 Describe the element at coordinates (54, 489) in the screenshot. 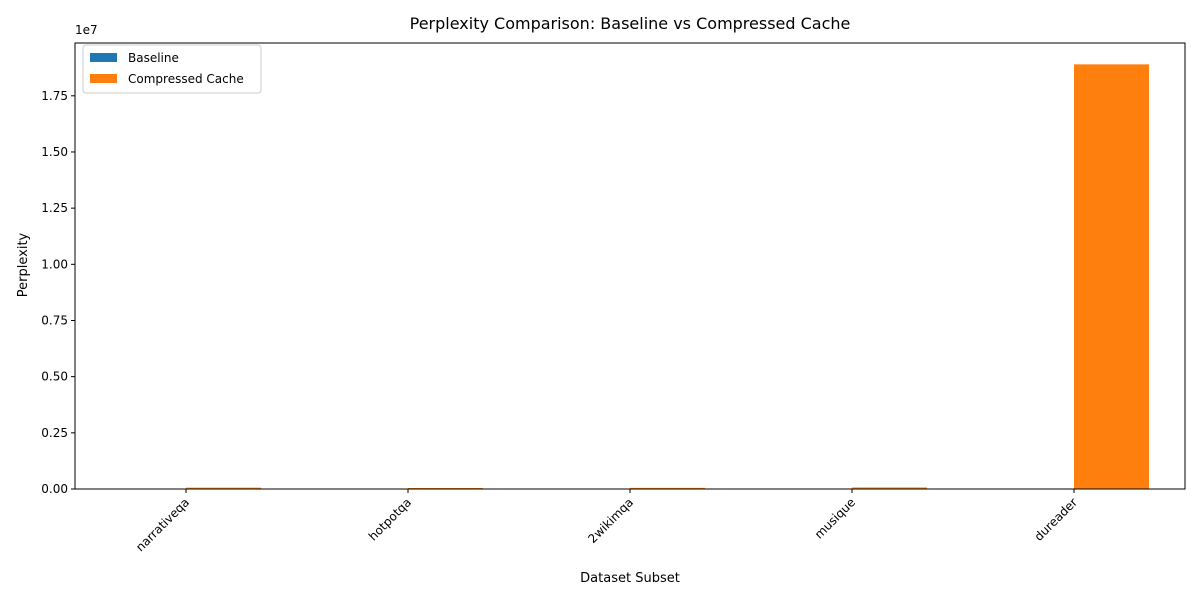

I see `y-tick-label: 0.00` at that location.